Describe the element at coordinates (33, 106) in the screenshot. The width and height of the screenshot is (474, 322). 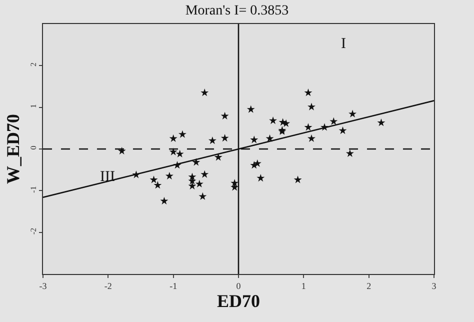
I see `y-tick-label: 1` at that location.